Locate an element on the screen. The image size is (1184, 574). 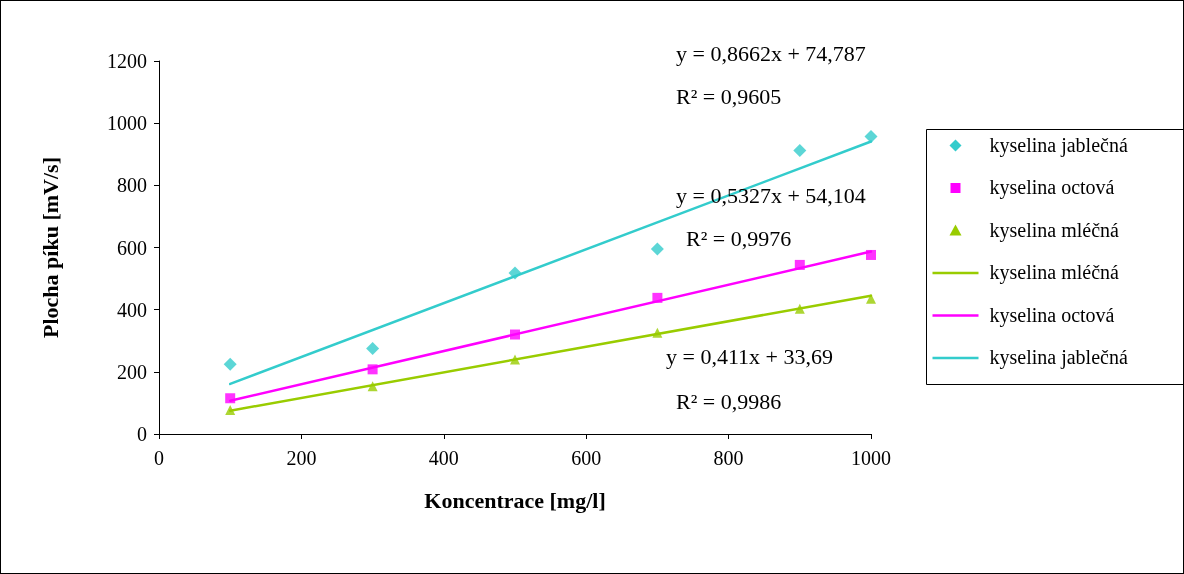
y-tick-label: 200 is located at coordinates (132, 371).